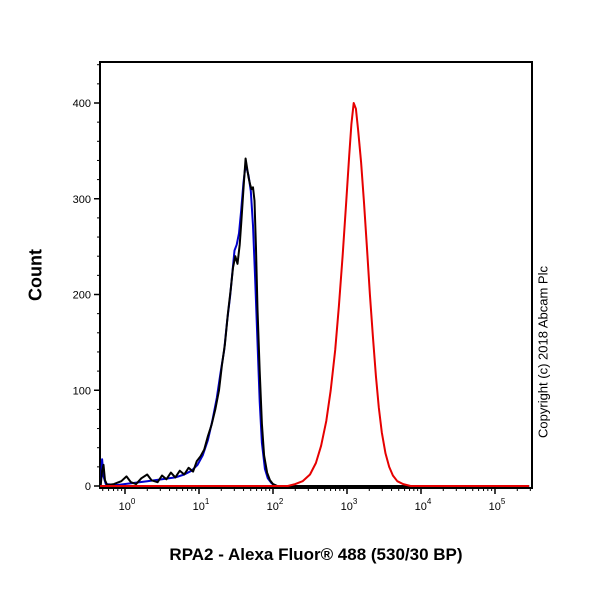 Image resolution: width=600 pixels, height=600 pixels. I want to click on y-axis-label: Count, so click(35, 275).